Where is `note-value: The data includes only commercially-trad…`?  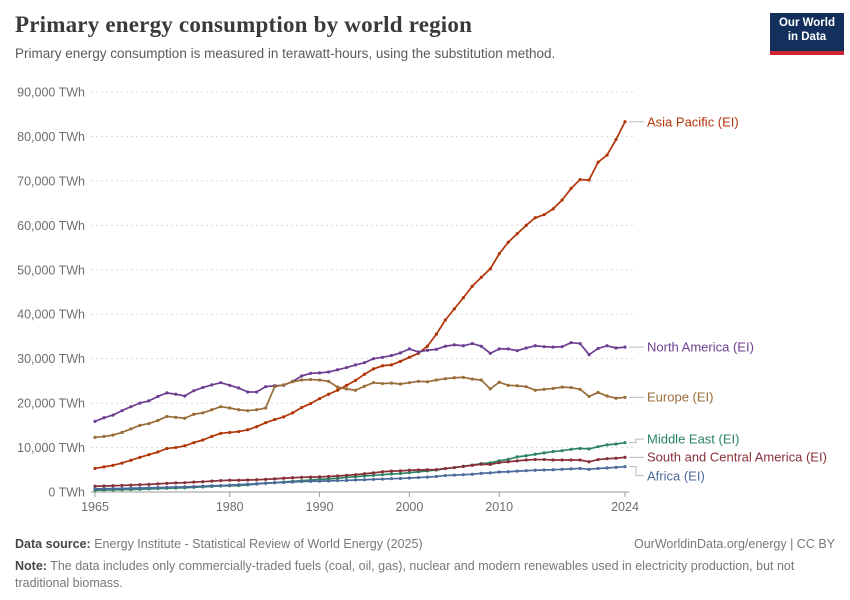
note-value: The data includes only commercially-trad… is located at coordinates (405, 574).